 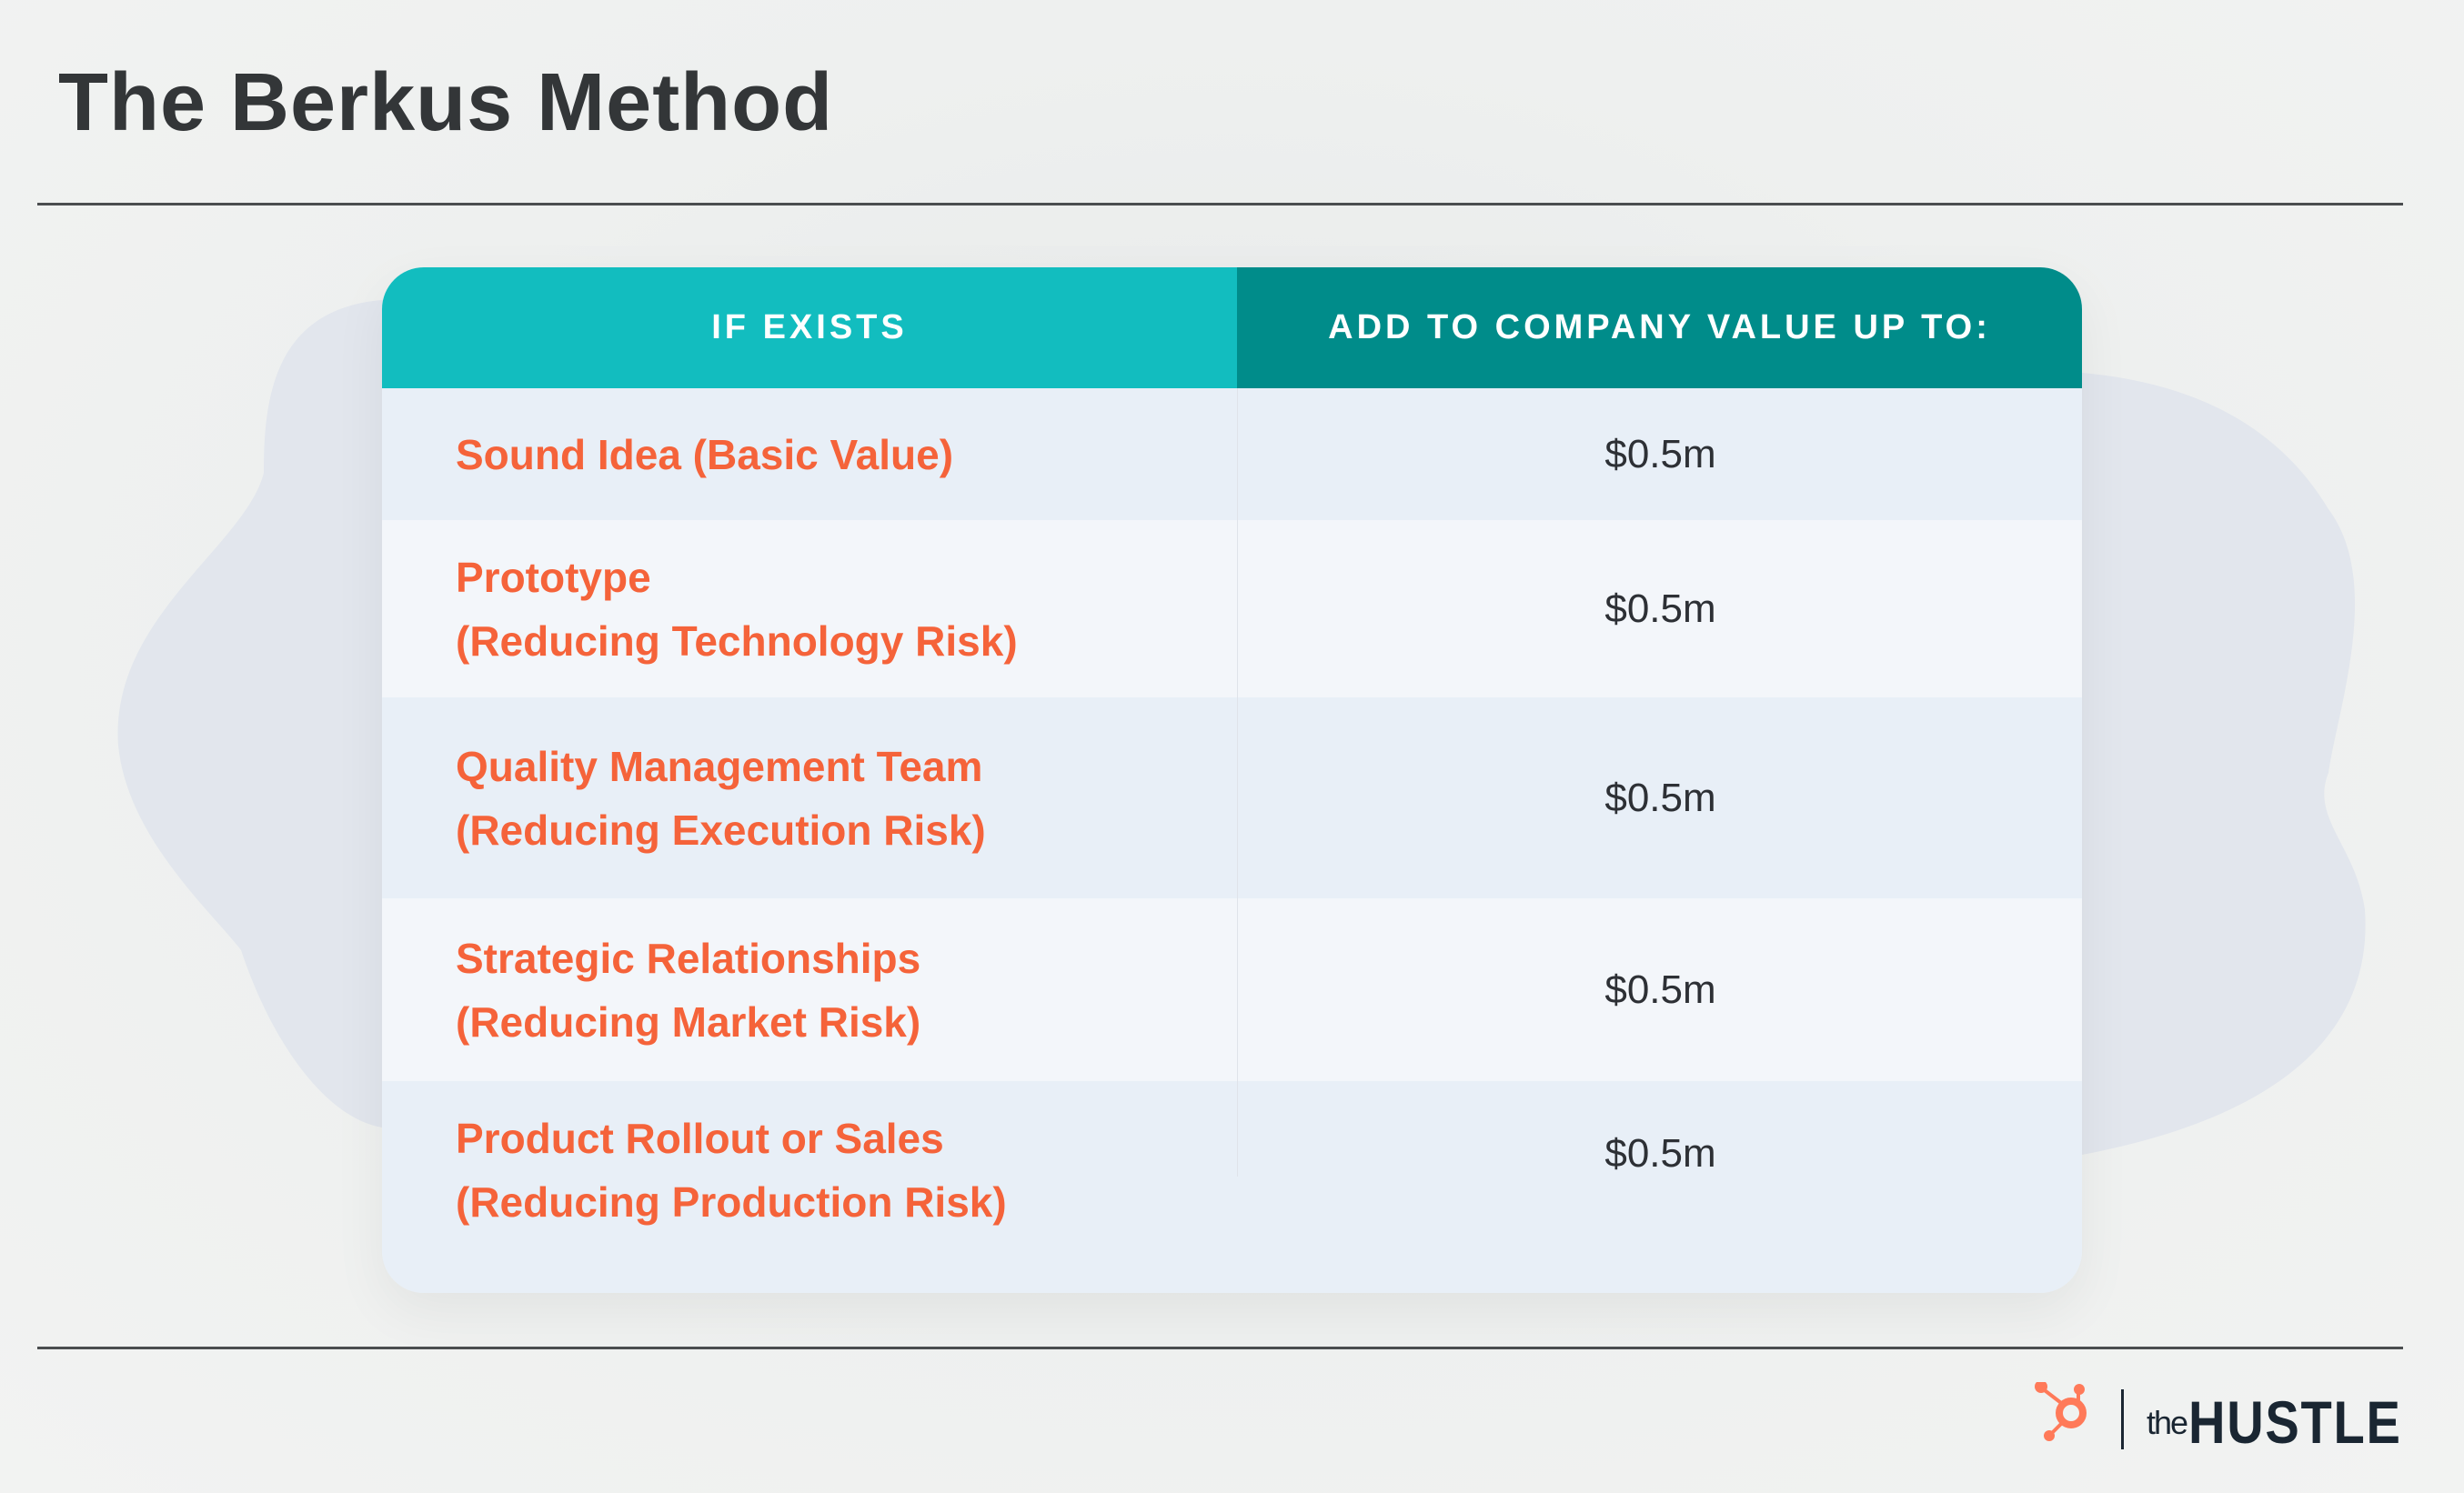 What do you see at coordinates (705, 454) in the screenshot?
I see `factor-text: Sound Idea (Basic Value)` at bounding box center [705, 454].